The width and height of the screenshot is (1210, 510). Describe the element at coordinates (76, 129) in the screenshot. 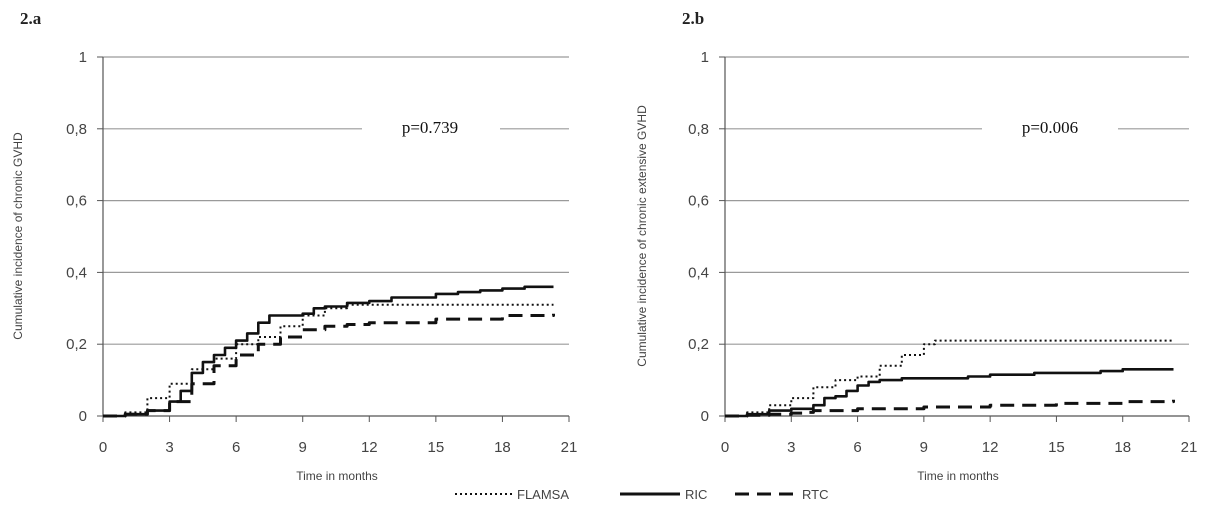

I see `y-tick-label-a-4: 0,8` at that location.